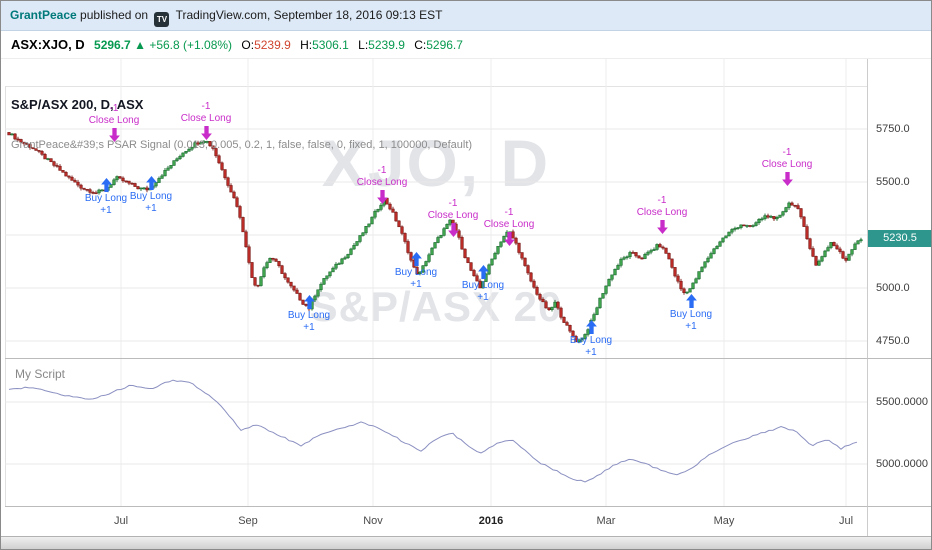 The width and height of the screenshot is (932, 550). I want to click on last-price-tag: 5230.5, so click(899, 238).